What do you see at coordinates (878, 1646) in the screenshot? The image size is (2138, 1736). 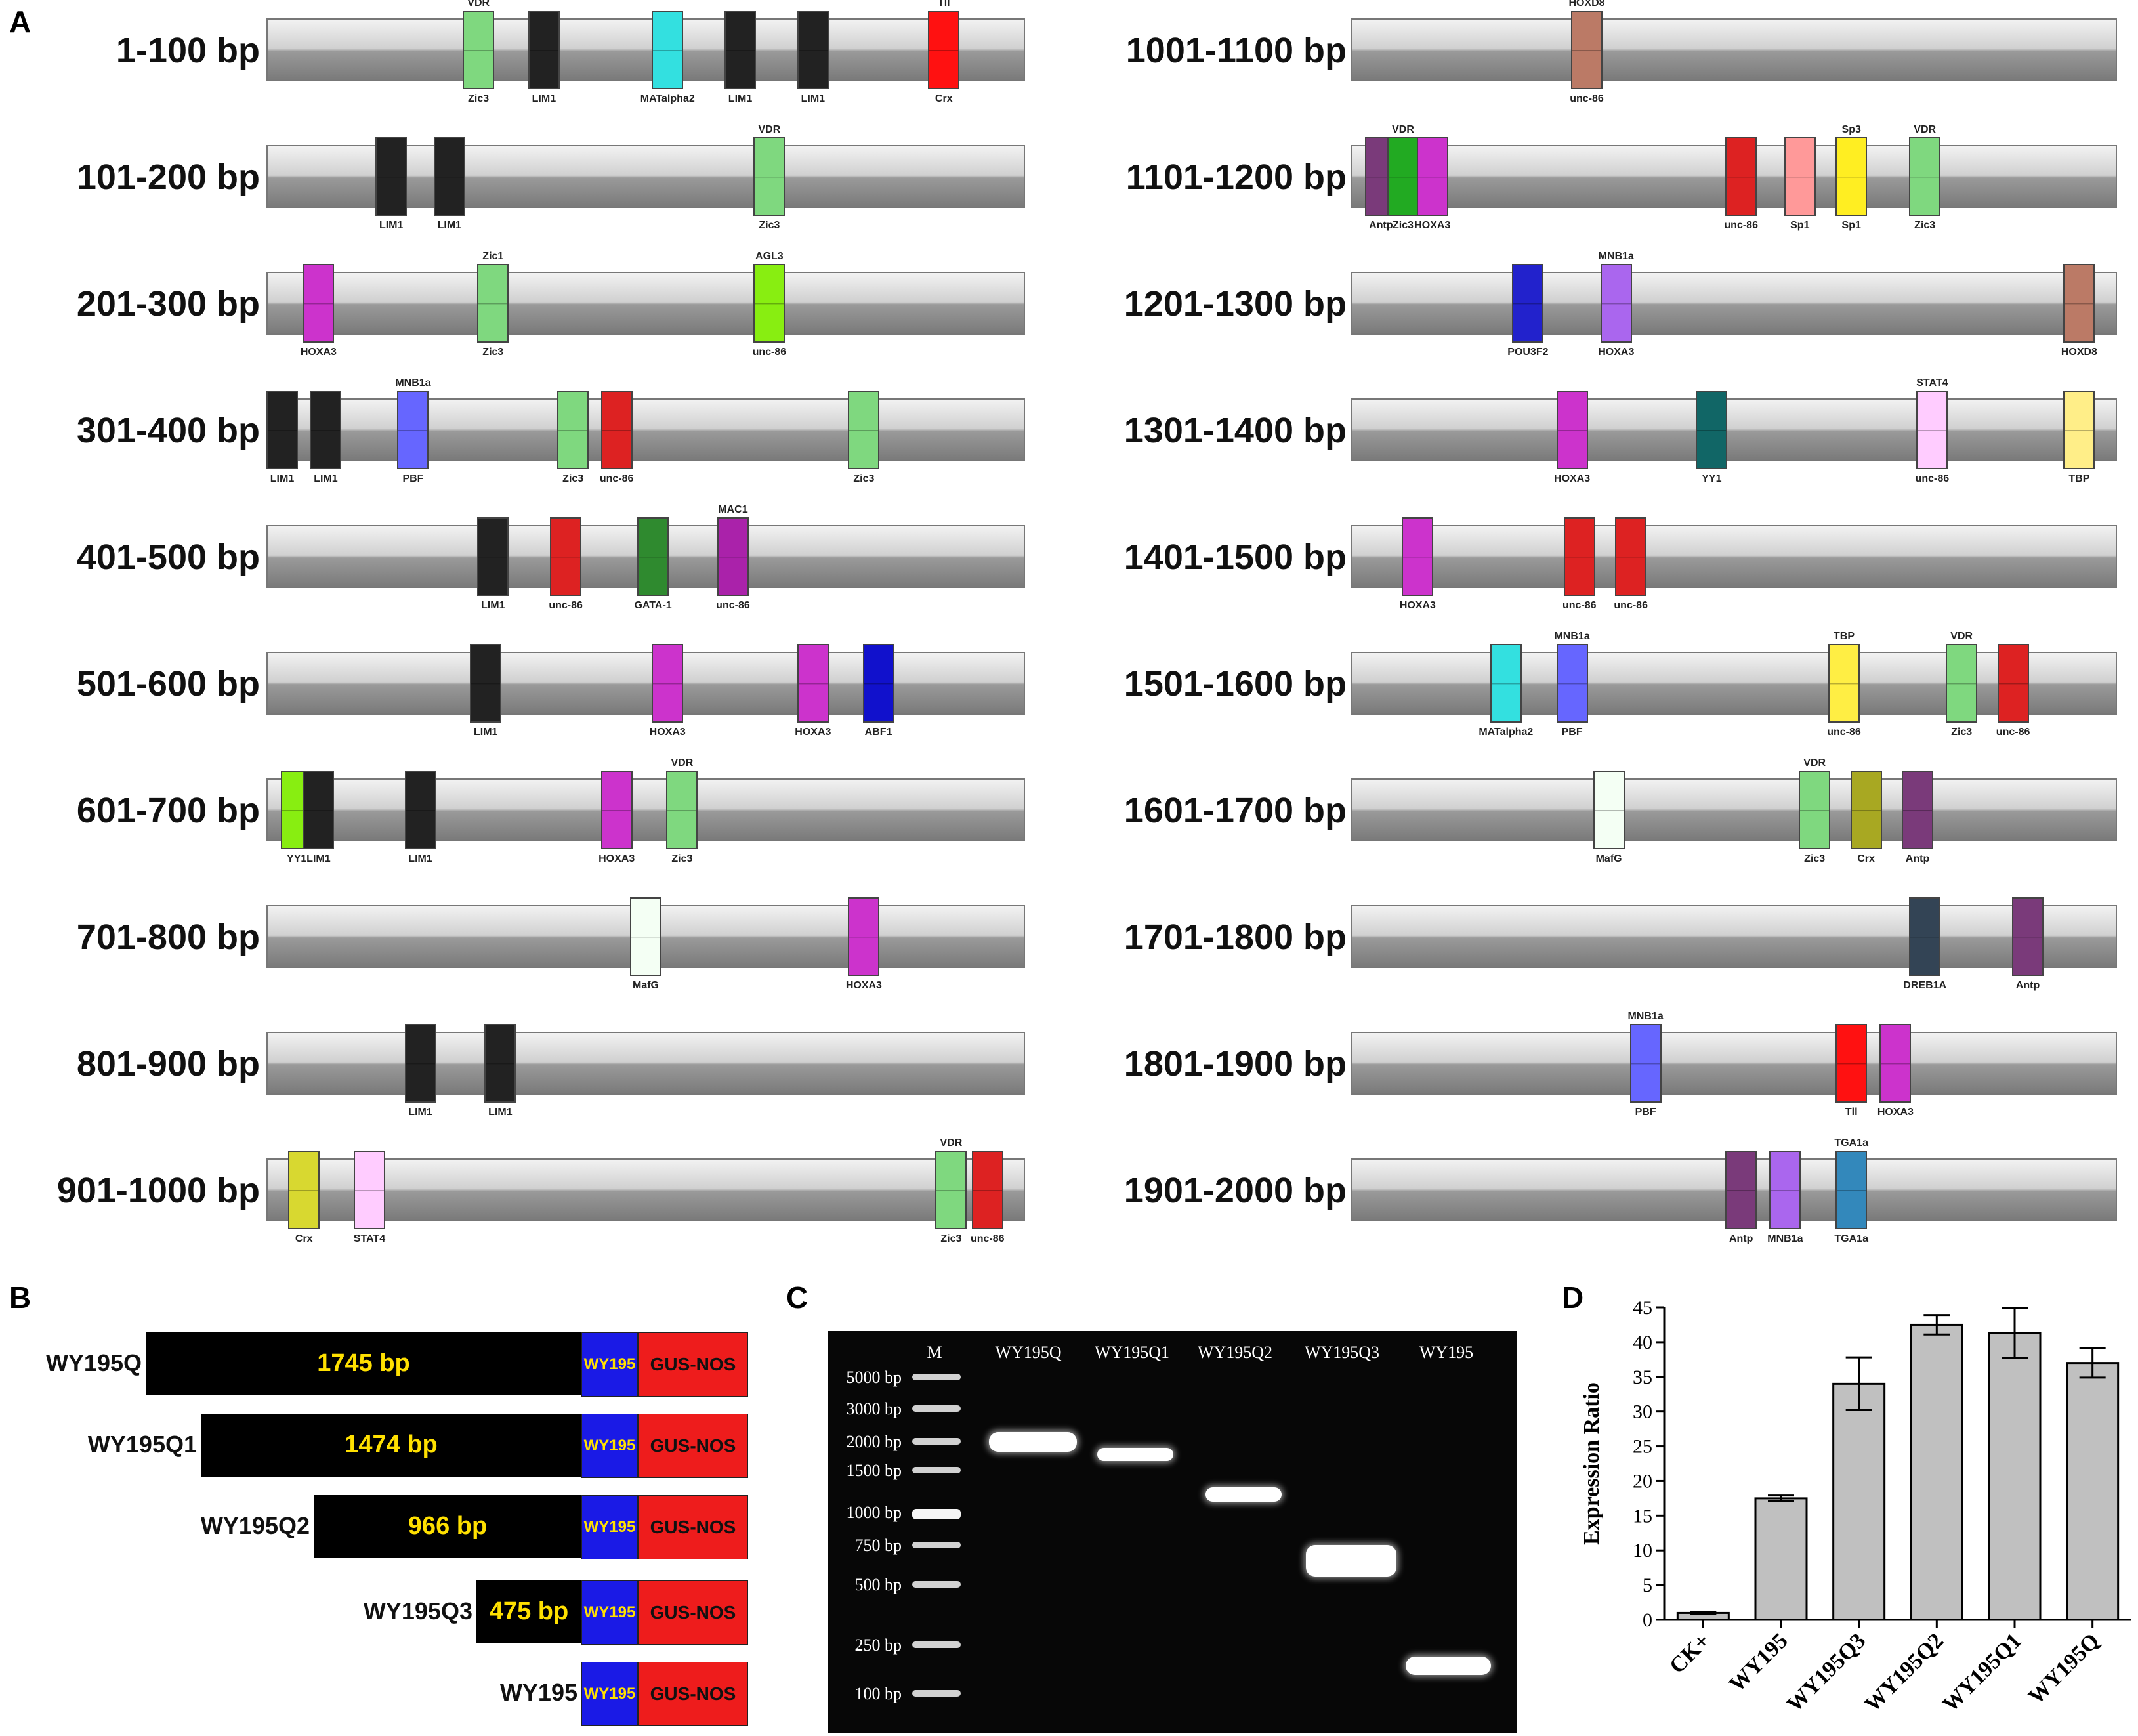 I see `ladder-size-label: 250 bp` at bounding box center [878, 1646].